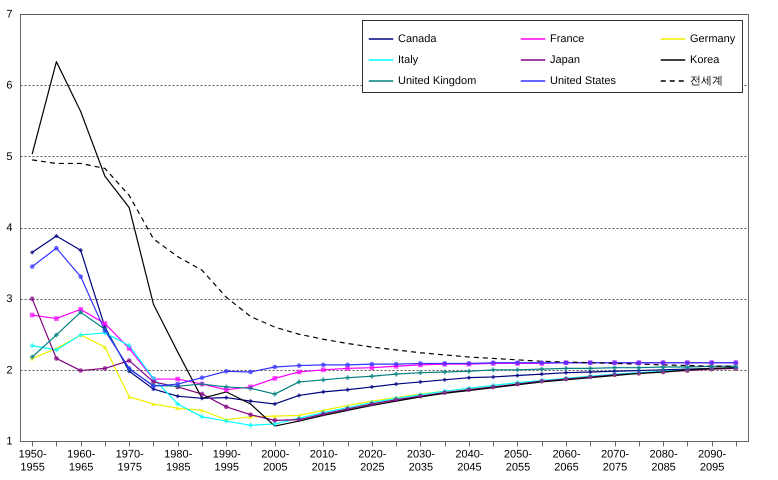 Image resolution: width=778 pixels, height=480 pixels. Describe the element at coordinates (178, 461) in the screenshot. I see `x-tick-label: 1980-1985` at that location.